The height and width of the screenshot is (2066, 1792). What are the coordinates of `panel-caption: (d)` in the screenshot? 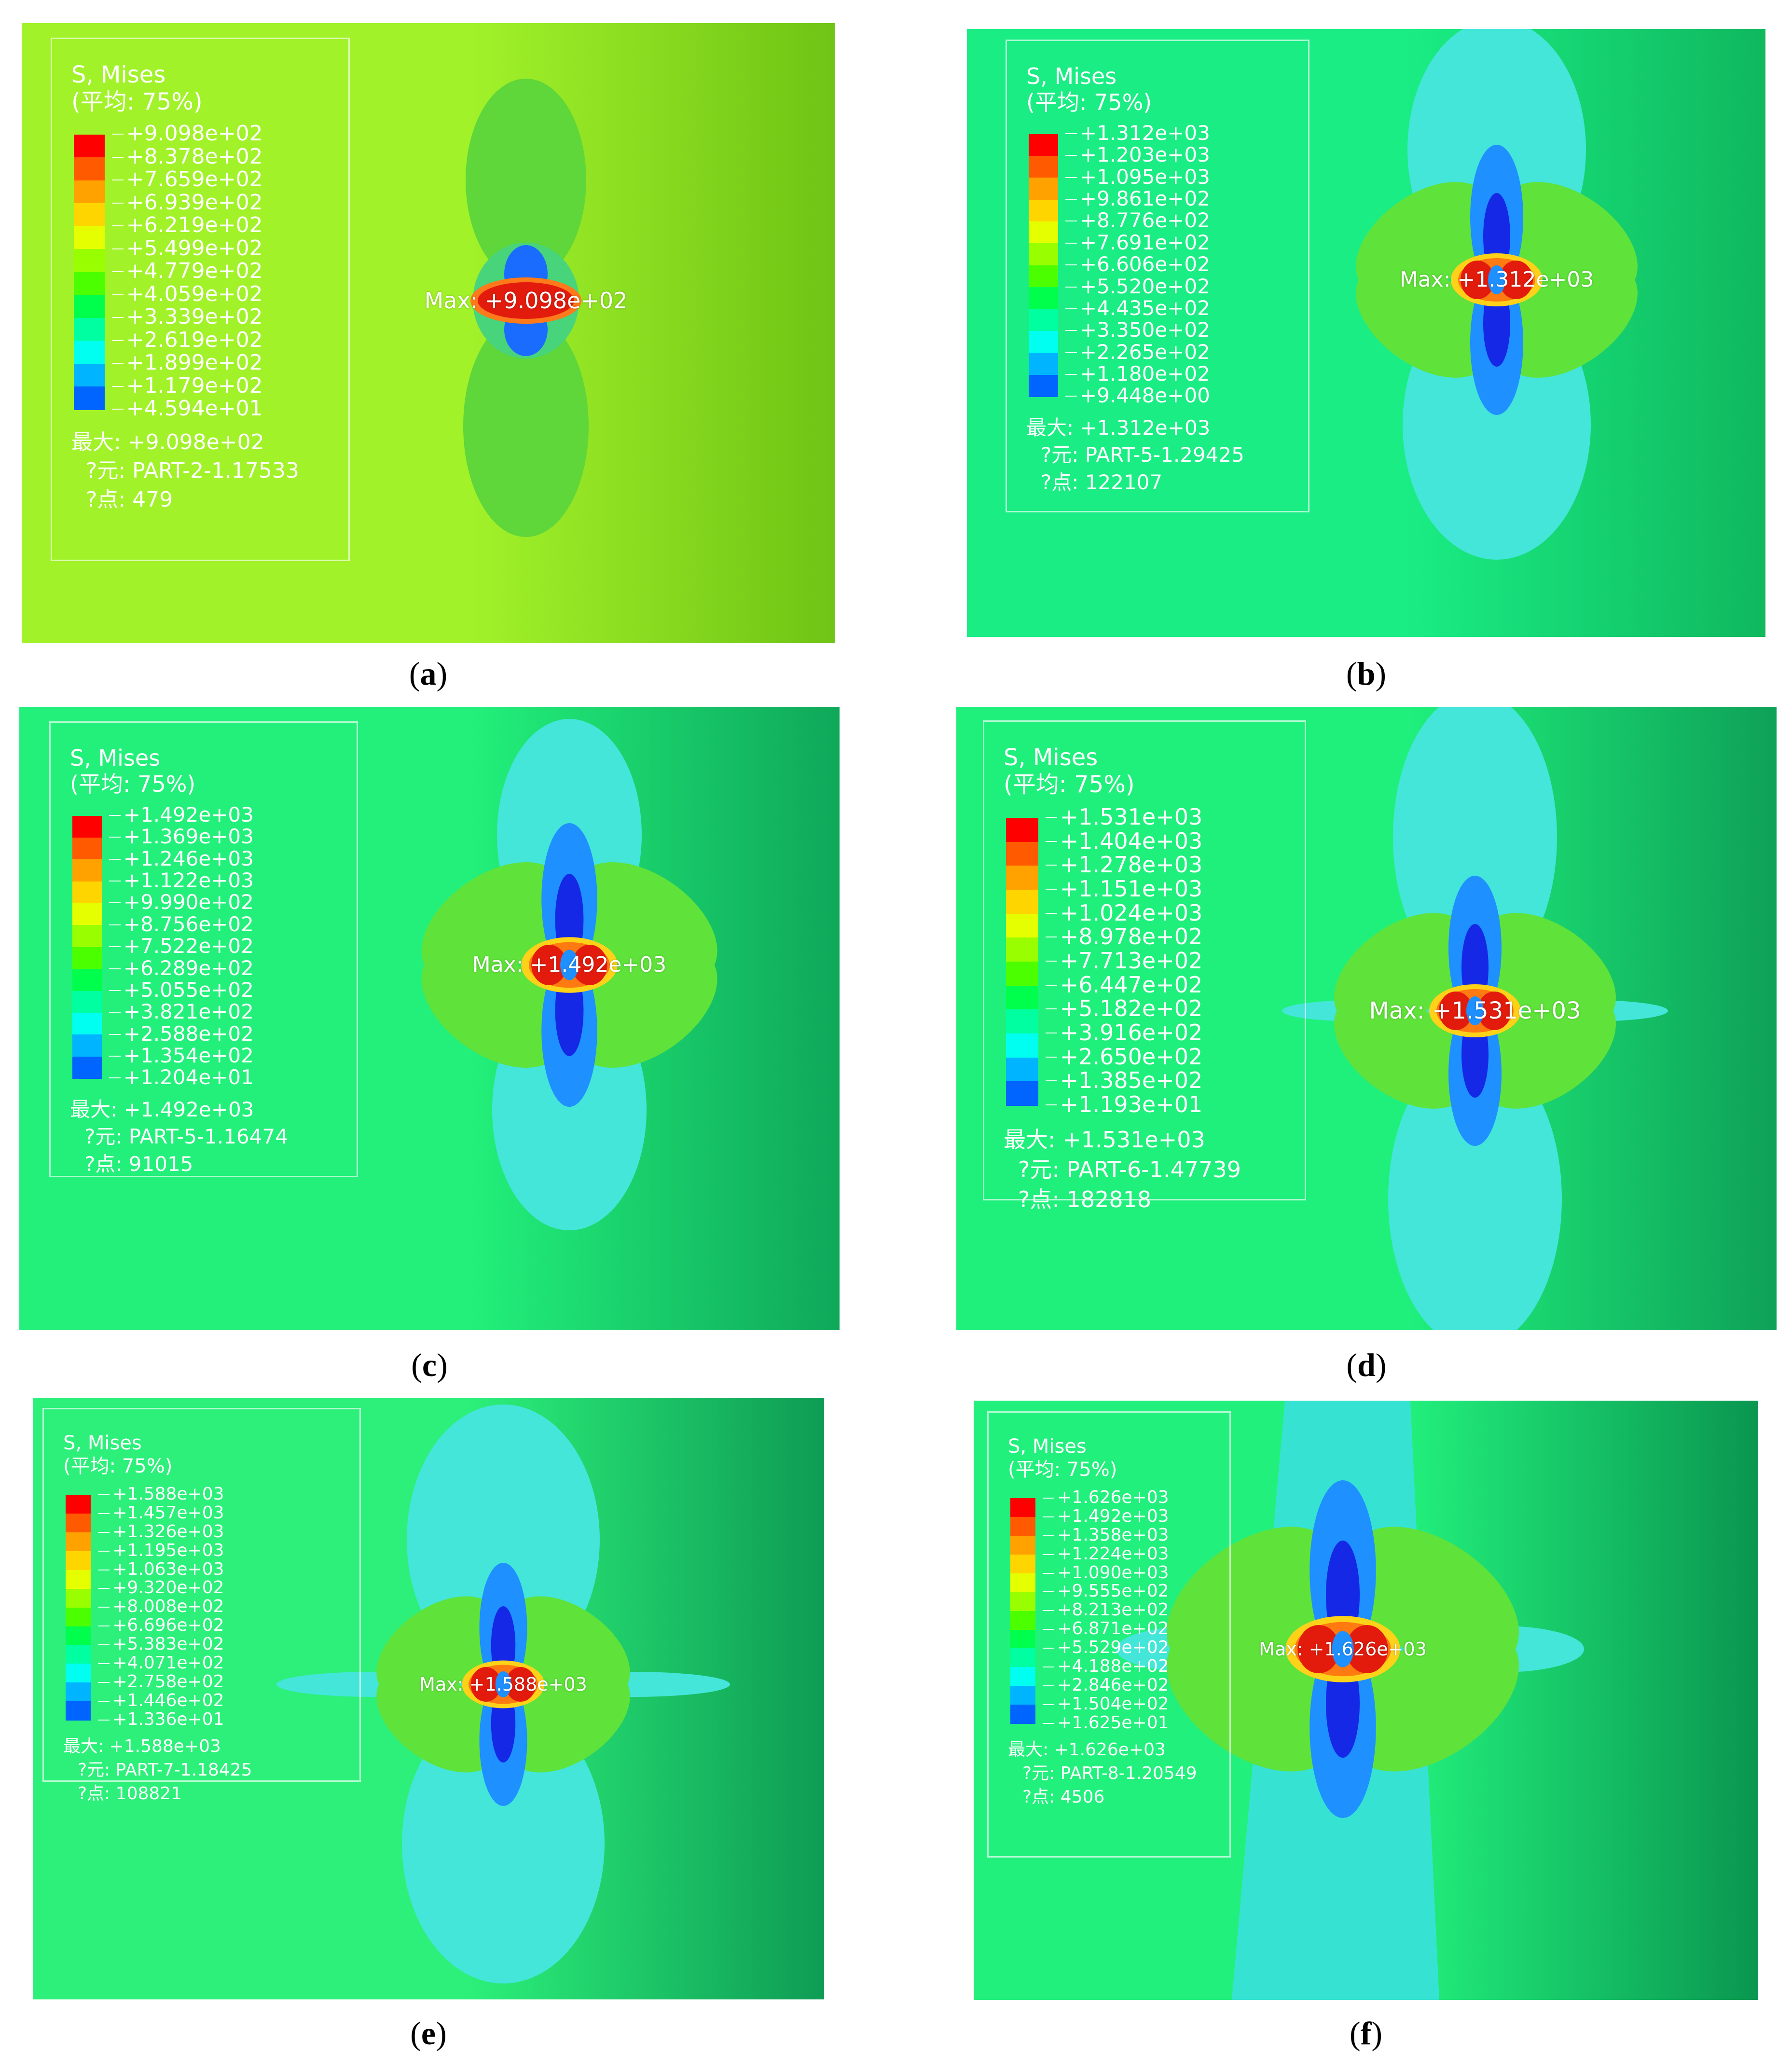 It's located at (1366, 1365).